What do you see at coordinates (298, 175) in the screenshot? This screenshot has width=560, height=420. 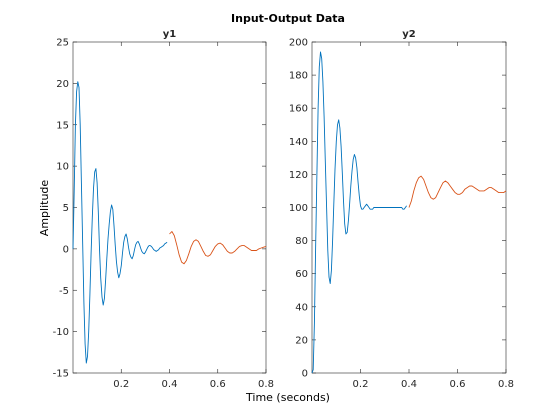 I see `axes-y2-ytick-label: 120` at bounding box center [298, 175].